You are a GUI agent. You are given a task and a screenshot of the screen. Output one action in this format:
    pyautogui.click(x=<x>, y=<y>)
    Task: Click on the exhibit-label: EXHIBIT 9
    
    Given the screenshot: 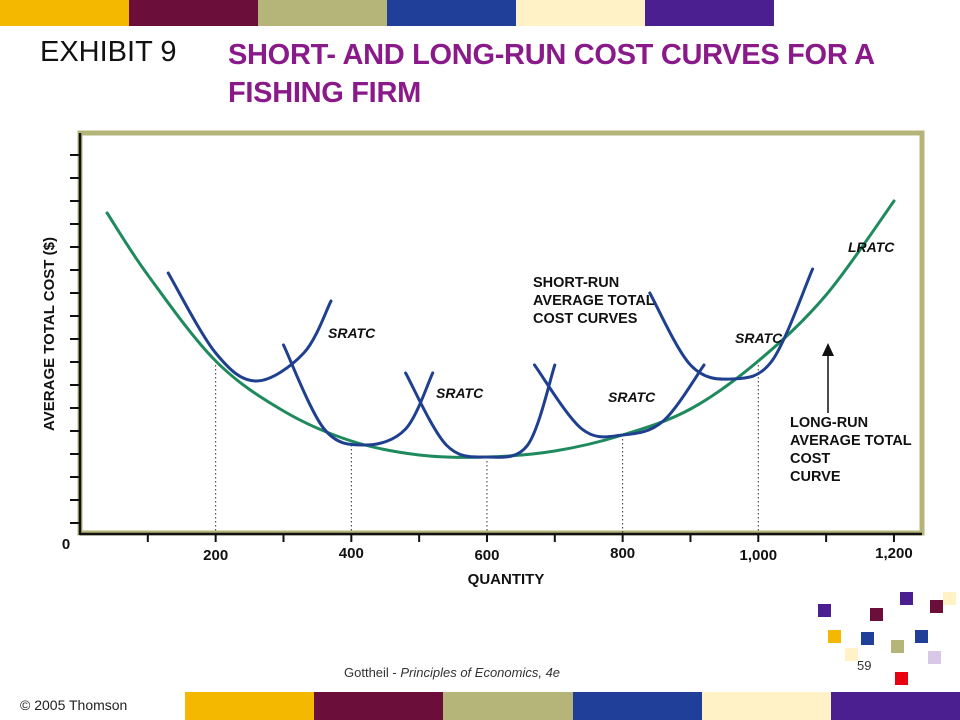 What is the action you would take?
    pyautogui.click(x=108, y=52)
    